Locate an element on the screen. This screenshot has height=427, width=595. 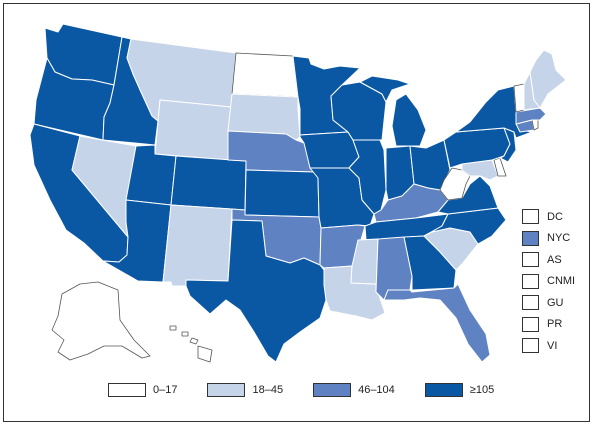
state-ia is located at coordinates (329, 150).